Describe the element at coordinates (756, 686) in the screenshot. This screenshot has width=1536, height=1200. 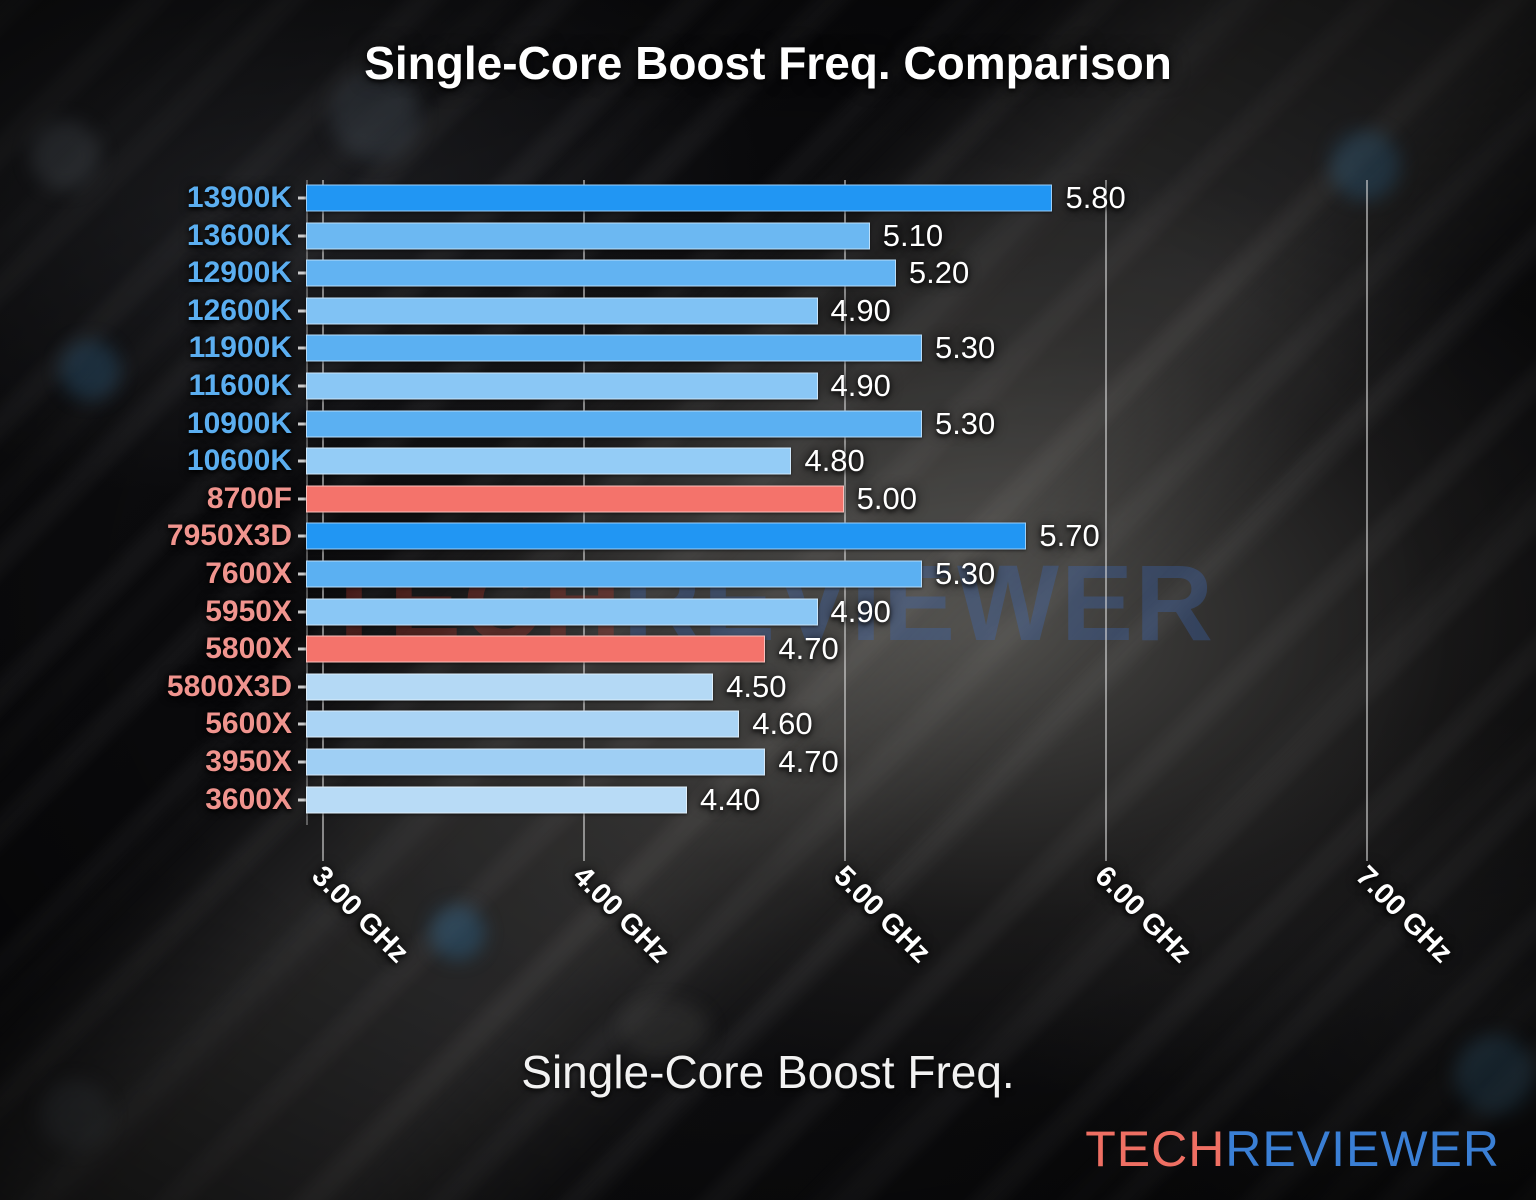
I see `bar-value-label: 4.50` at that location.